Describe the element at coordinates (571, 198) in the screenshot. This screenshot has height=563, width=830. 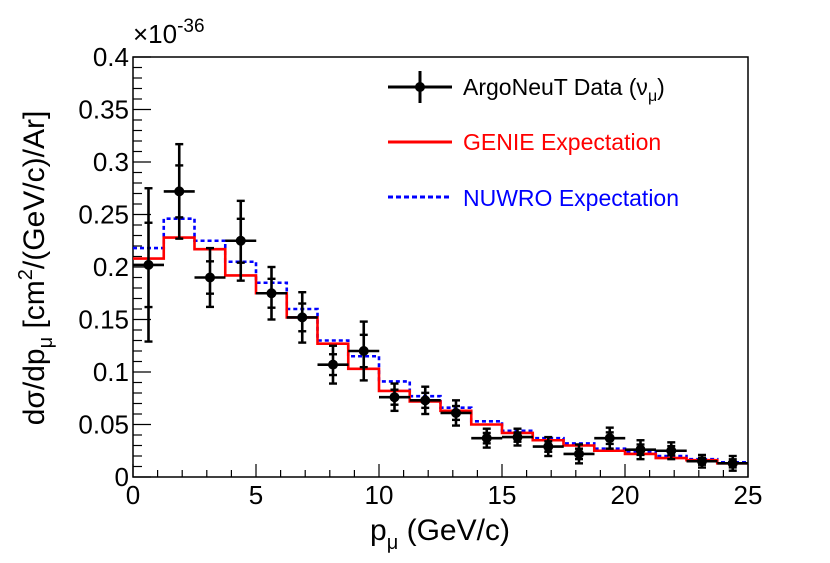
I see `legend-nuwro-label: NUWRO Expectation` at that location.